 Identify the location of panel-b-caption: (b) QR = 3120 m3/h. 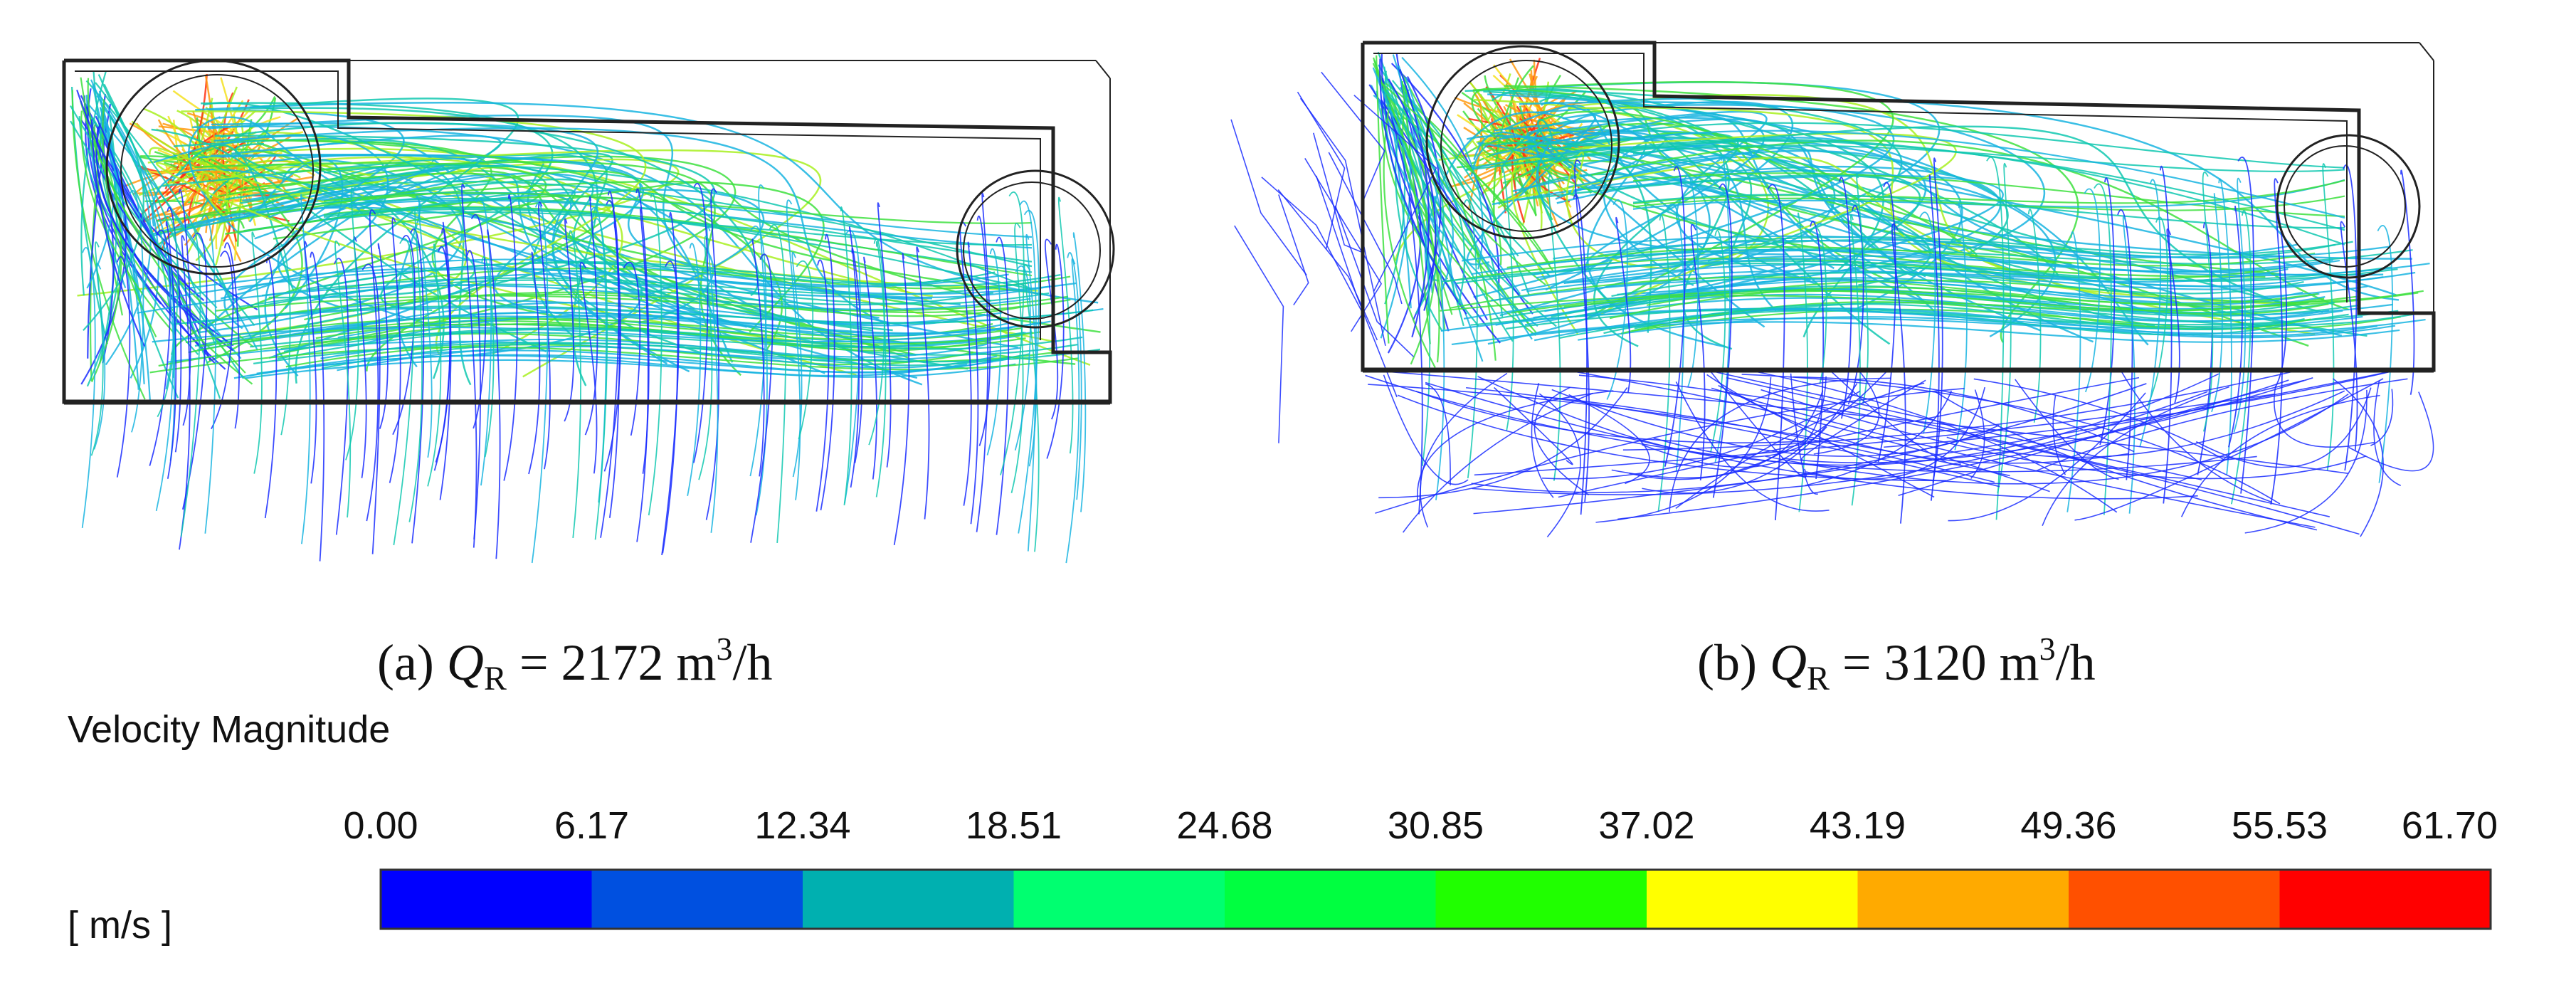
(1897, 664).